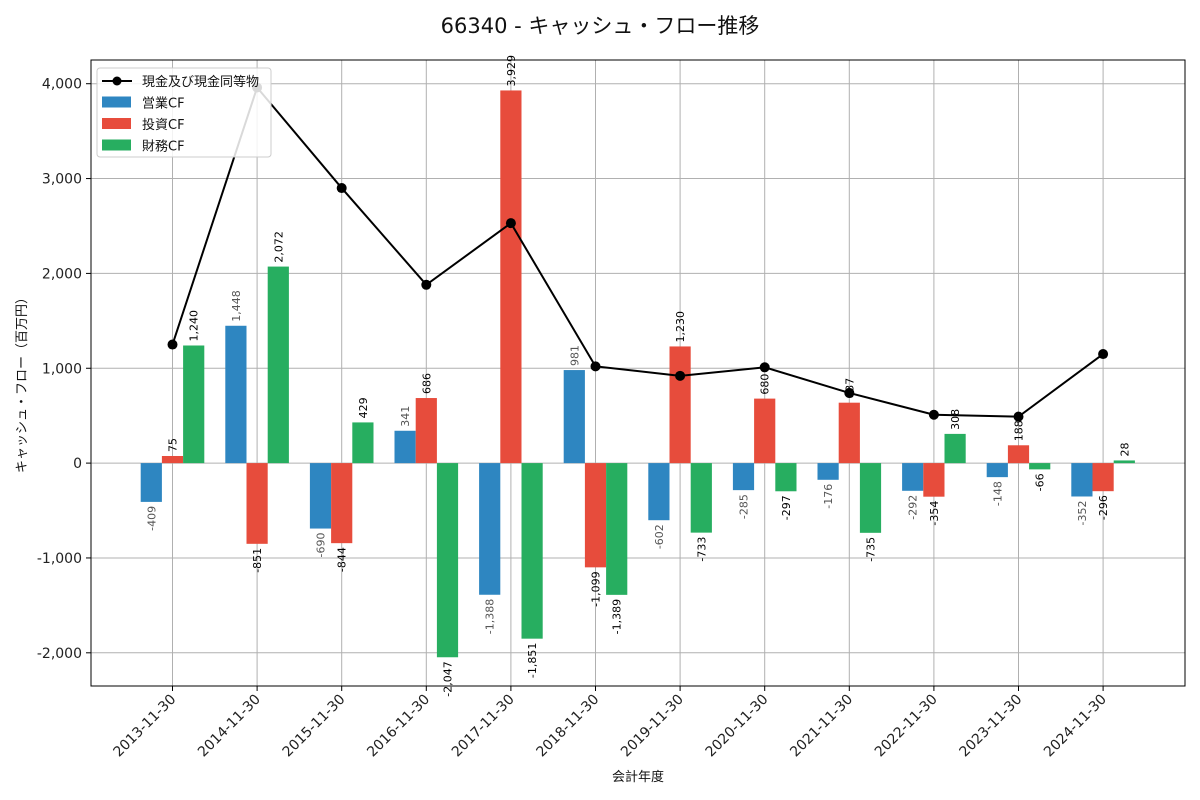  I want to click on data-label: -735, so click(871, 549).